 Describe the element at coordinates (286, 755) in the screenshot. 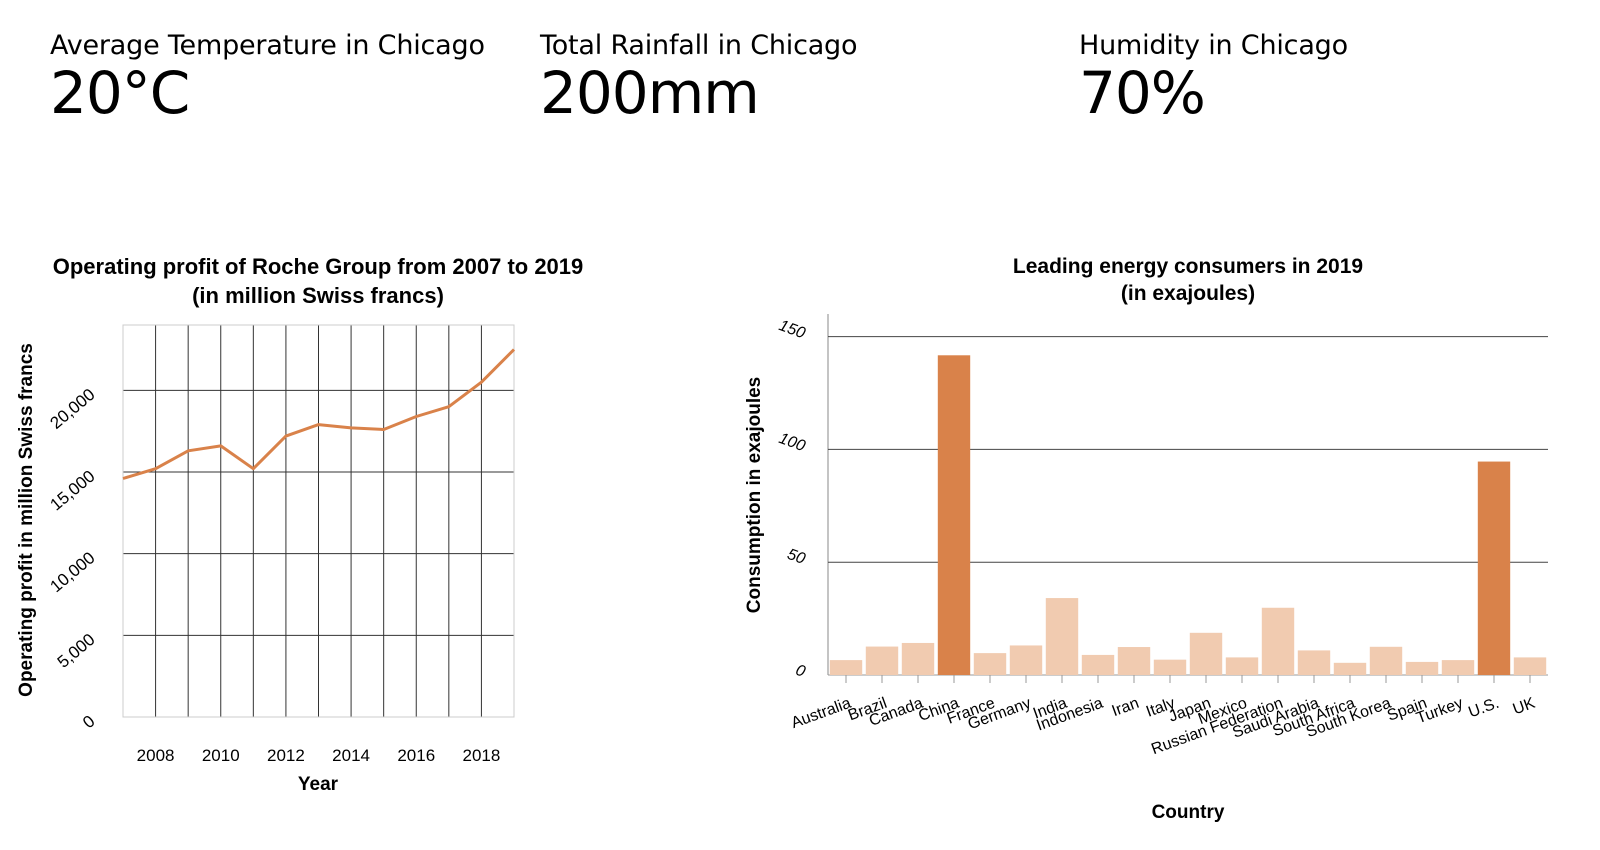

I see `line-chart-x-tick-label: 2012` at that location.